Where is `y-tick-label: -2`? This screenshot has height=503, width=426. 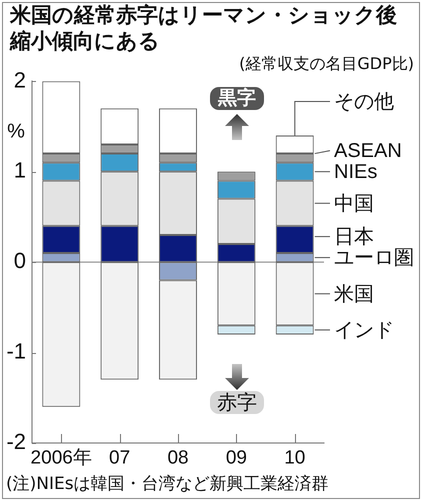
y-tick-label: -2 is located at coordinates (16, 441).